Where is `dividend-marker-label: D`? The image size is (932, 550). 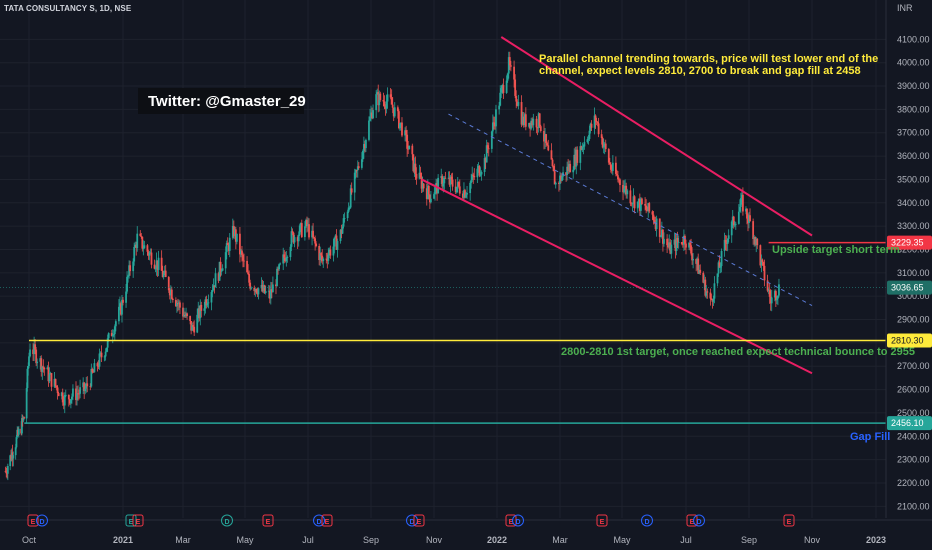
dividend-marker-label: D is located at coordinates (517, 522).